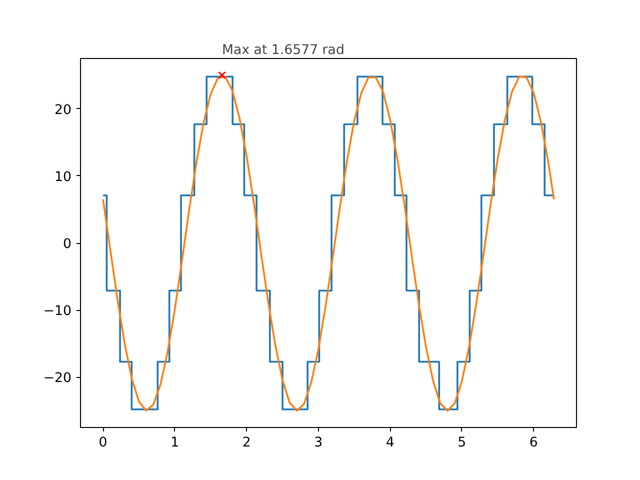 This screenshot has width=640, height=480. What do you see at coordinates (318, 443) in the screenshot?
I see `x-tick-label: 3` at bounding box center [318, 443].